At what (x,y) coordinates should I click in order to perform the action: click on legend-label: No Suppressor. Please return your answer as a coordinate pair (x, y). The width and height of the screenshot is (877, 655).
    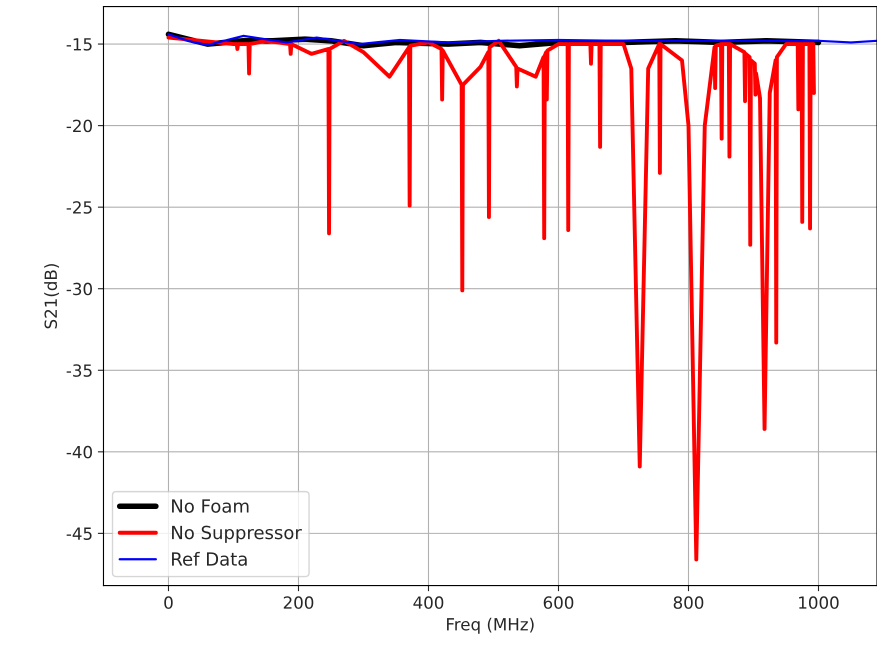
    Looking at the image, I should click on (237, 534).